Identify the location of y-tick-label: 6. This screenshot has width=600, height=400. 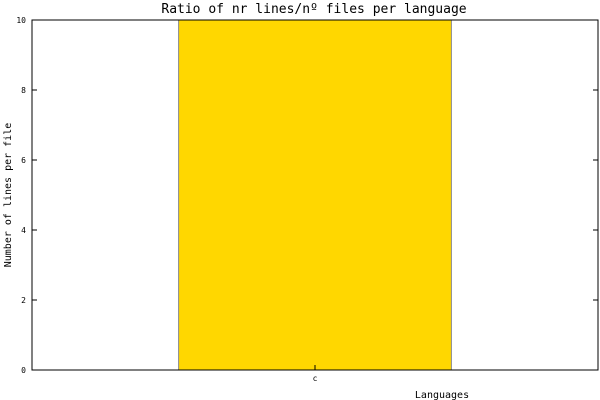
(23, 160).